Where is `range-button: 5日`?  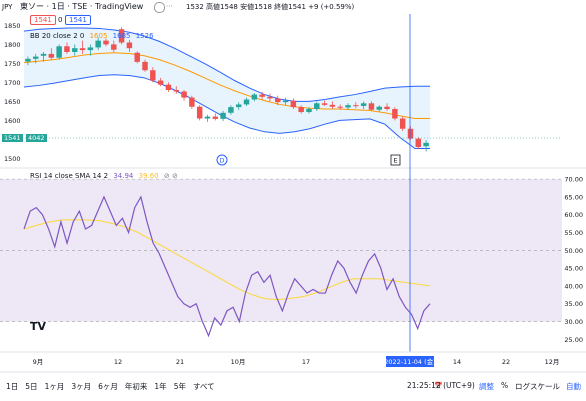
range-button: 5日 is located at coordinates (31, 386).